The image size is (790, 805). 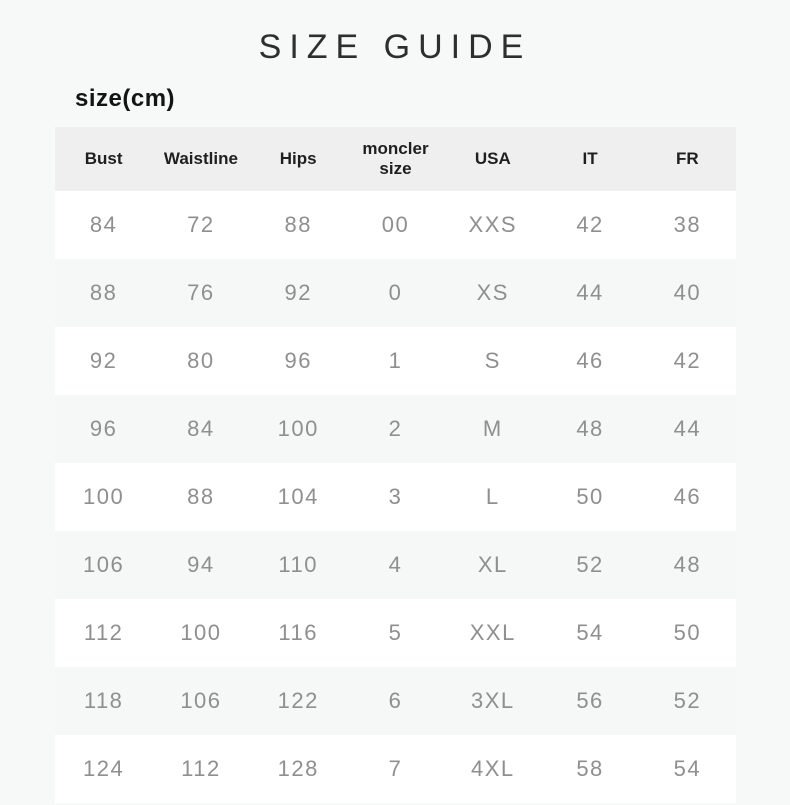 I want to click on table-row: 92 80 96 1 S 46 42, so click(x=395, y=361).